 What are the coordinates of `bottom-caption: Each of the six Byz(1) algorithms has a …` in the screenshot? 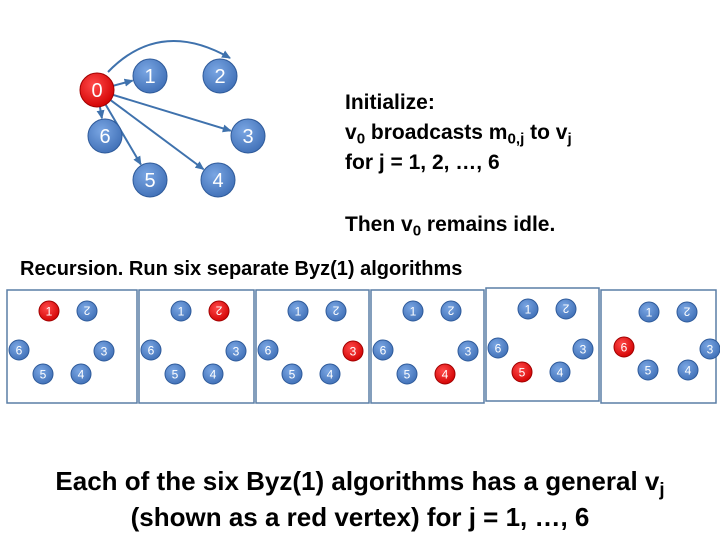 It's located at (360, 499).